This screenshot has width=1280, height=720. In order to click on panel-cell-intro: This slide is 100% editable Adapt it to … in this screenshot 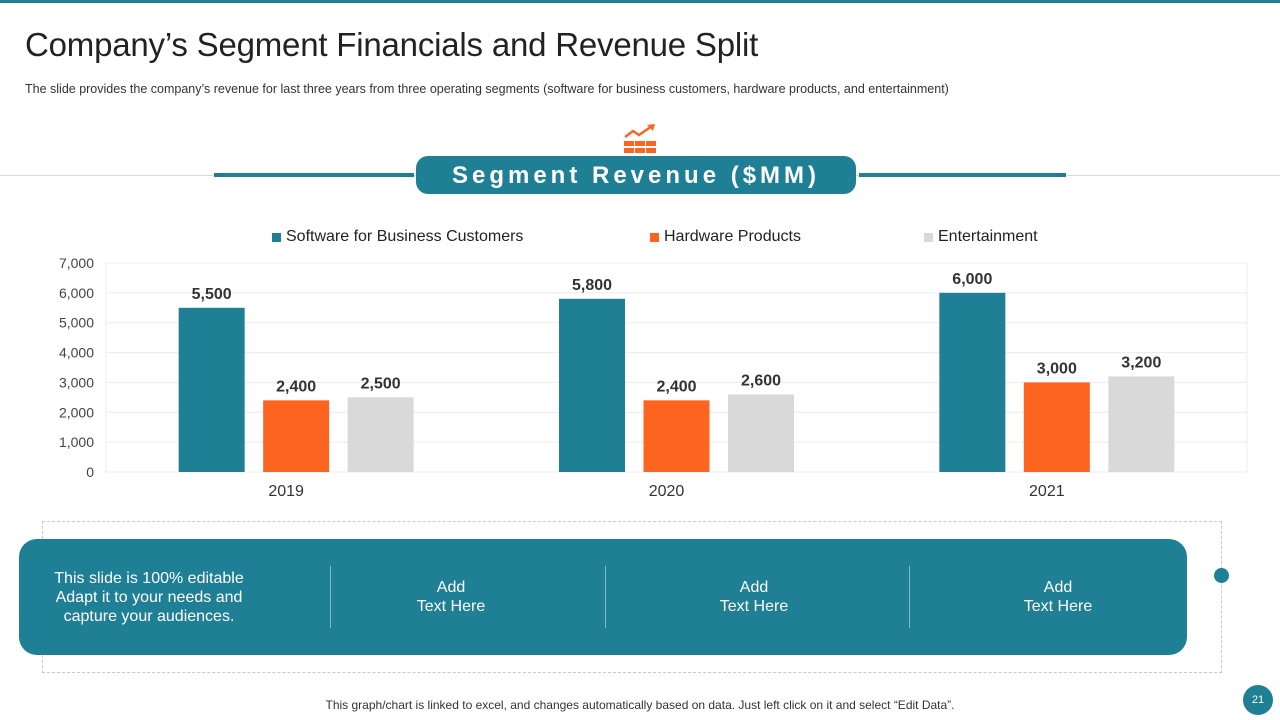, I will do `click(149, 597)`.